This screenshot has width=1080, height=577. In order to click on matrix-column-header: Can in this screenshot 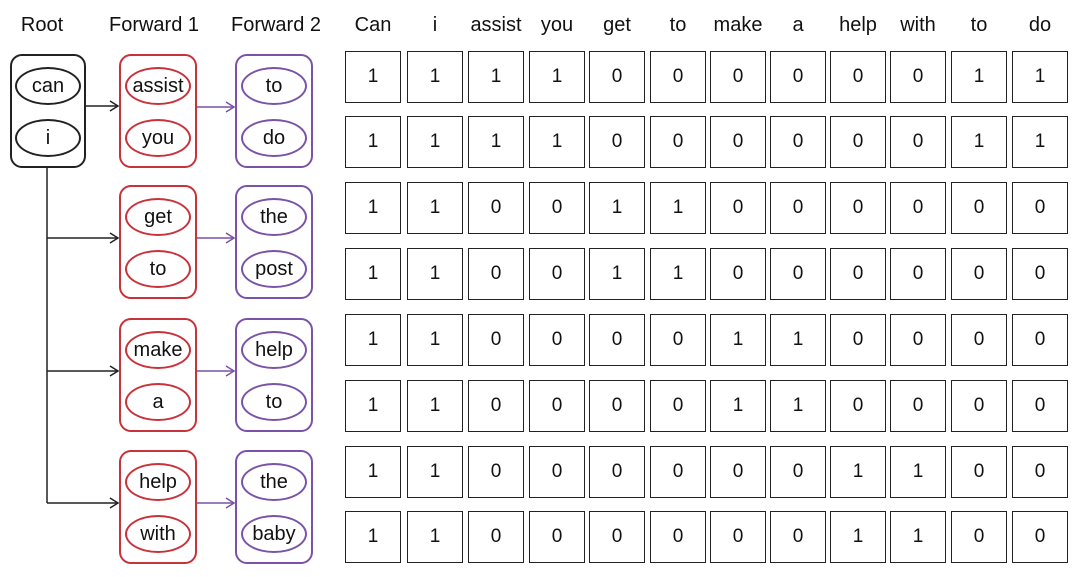, I will do `click(373, 25)`.